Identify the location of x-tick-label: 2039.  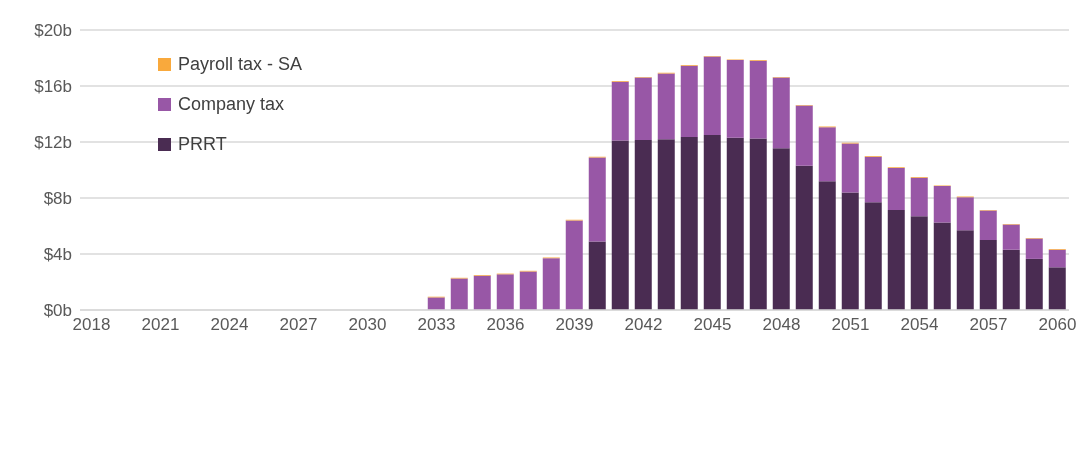
(574, 325).